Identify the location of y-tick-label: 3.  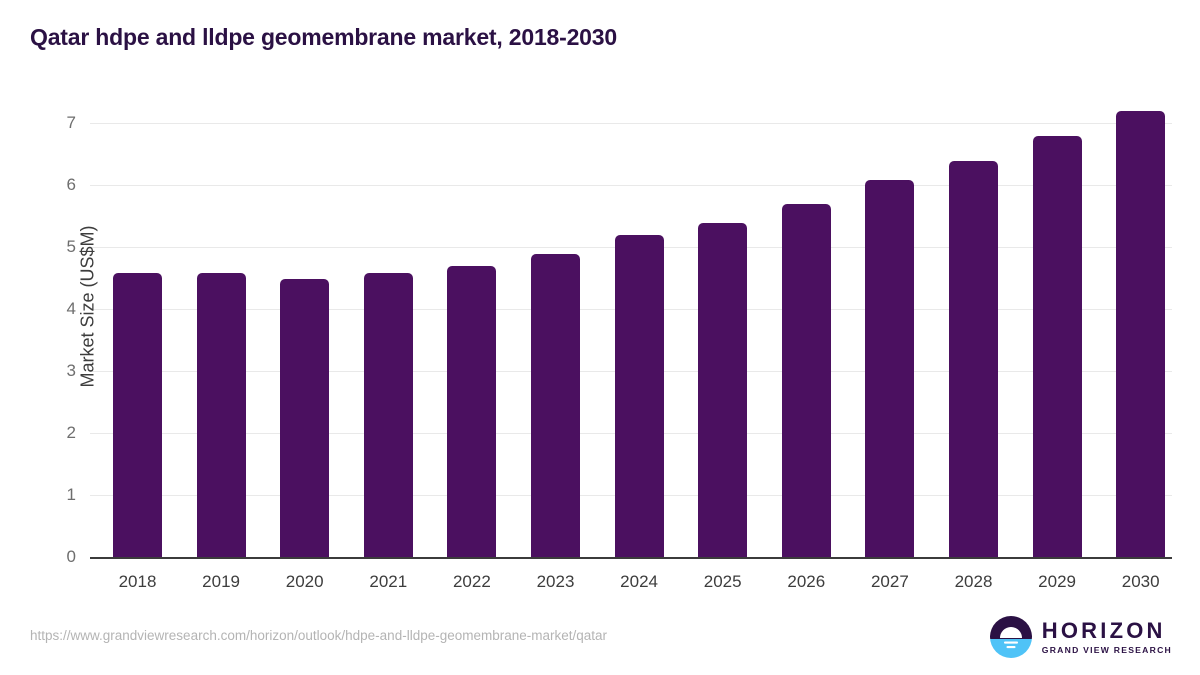
(71, 370).